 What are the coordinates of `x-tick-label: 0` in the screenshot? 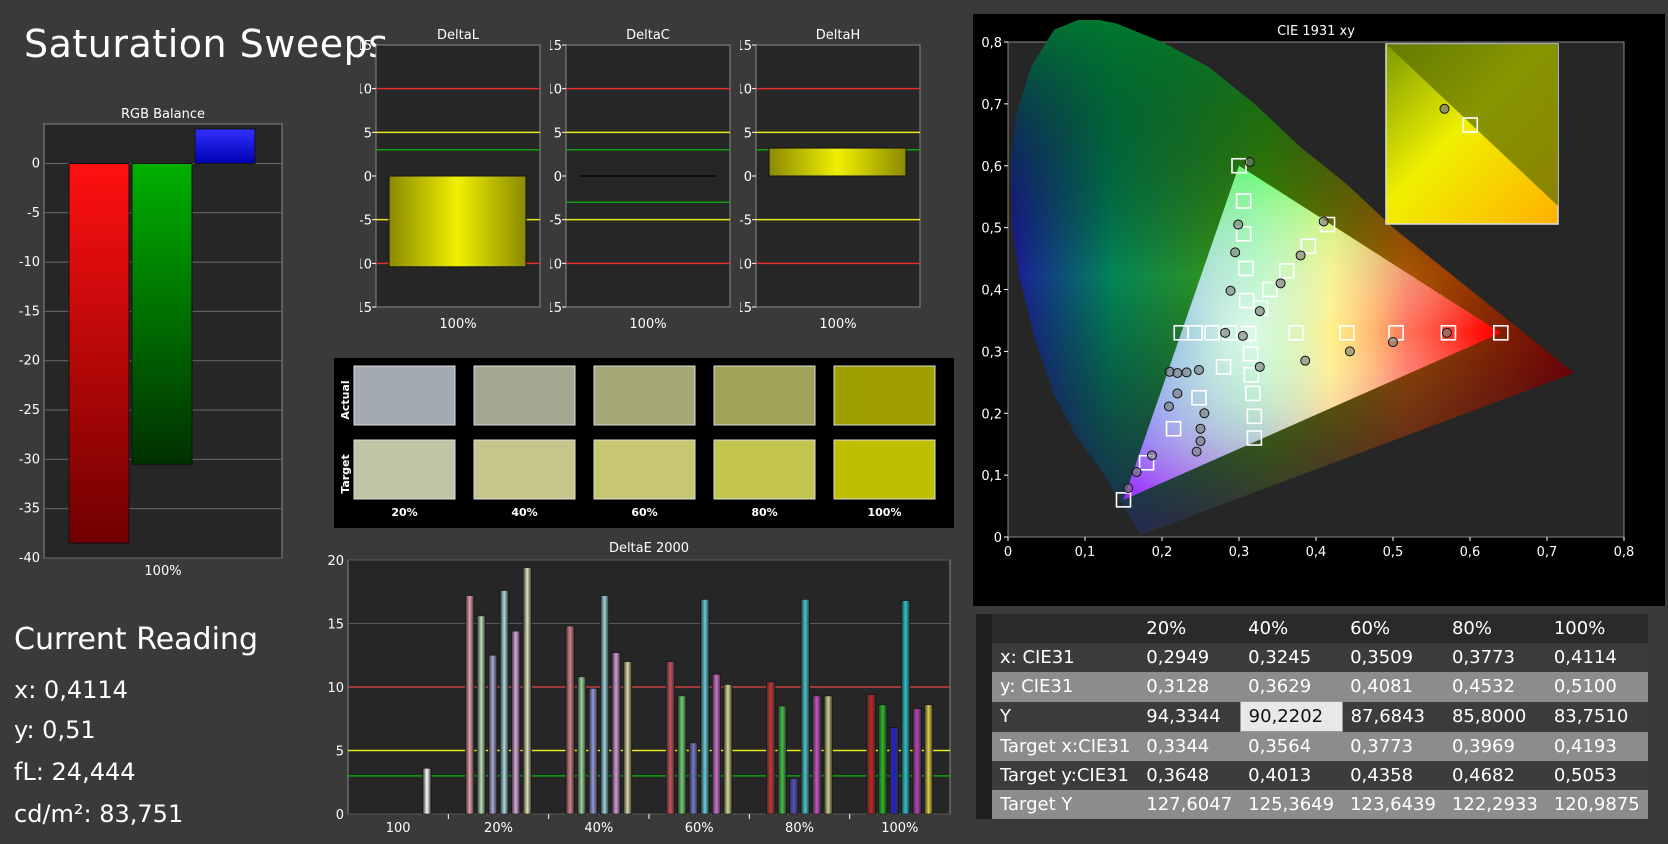 It's located at (1008, 552).